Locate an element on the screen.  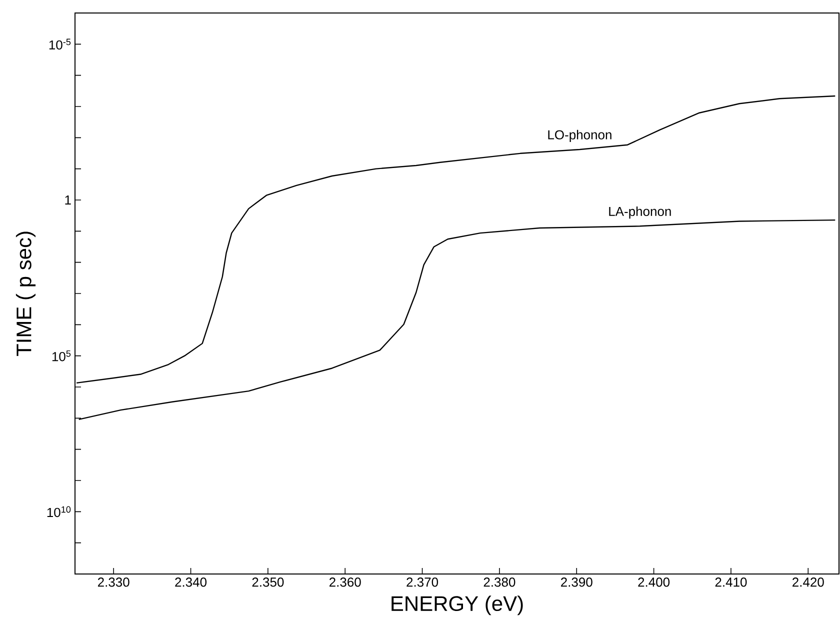
x-tick-label: 2.330 is located at coordinates (114, 582).